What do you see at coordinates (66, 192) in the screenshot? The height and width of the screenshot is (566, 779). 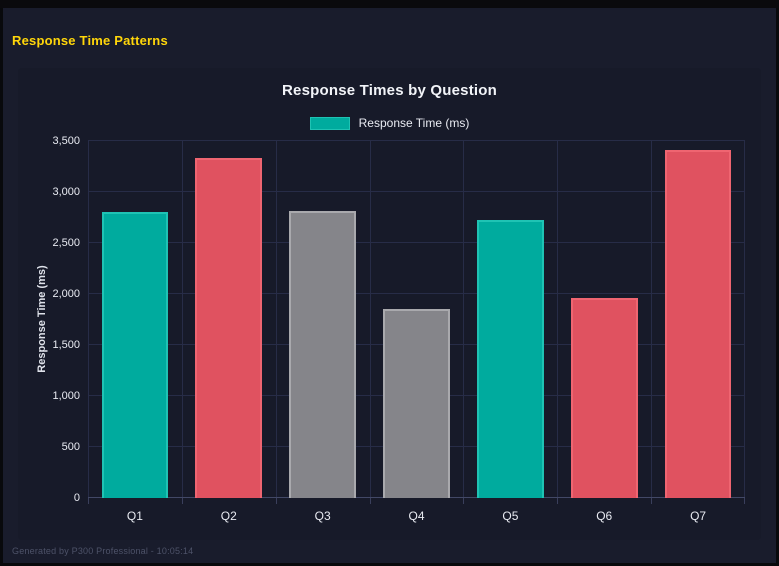 I see `y-tick-label: 3,000` at bounding box center [66, 192].